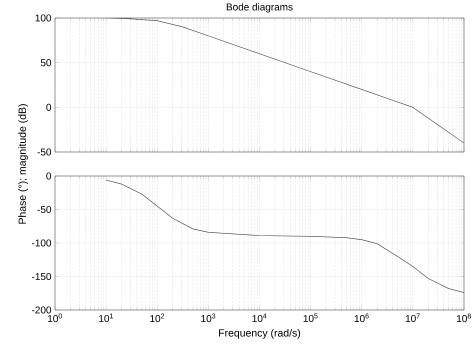 Image resolution: width=474 pixels, height=348 pixels. Describe the element at coordinates (413, 318) in the screenshot. I see `x-tick-label: 10$^{7}$` at that location.